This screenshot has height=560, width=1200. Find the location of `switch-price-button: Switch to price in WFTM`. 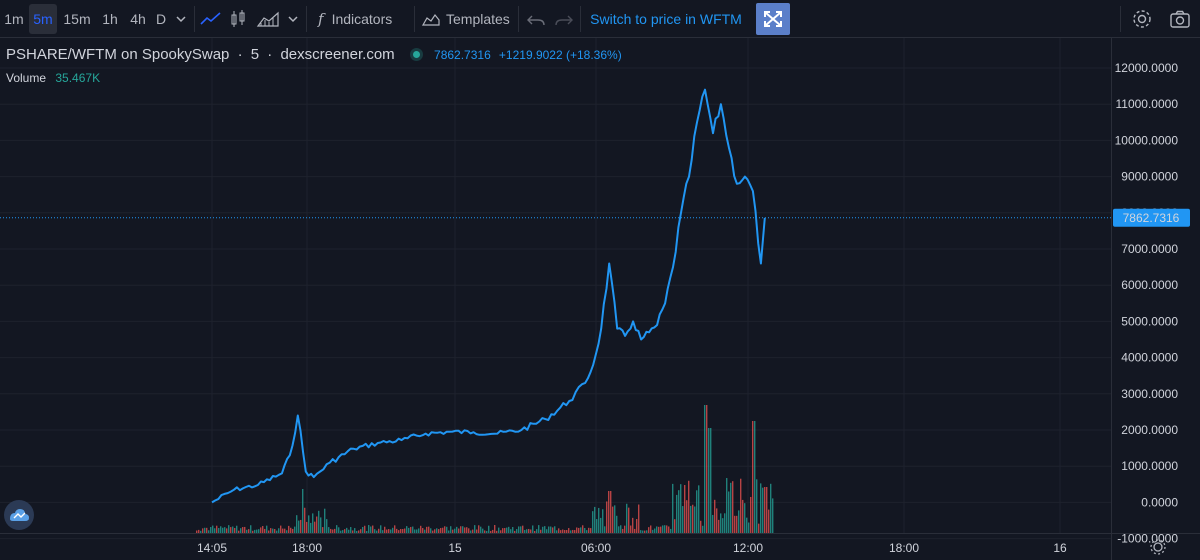

switch-price-button: Switch to price in WFTM is located at coordinates (666, 19).